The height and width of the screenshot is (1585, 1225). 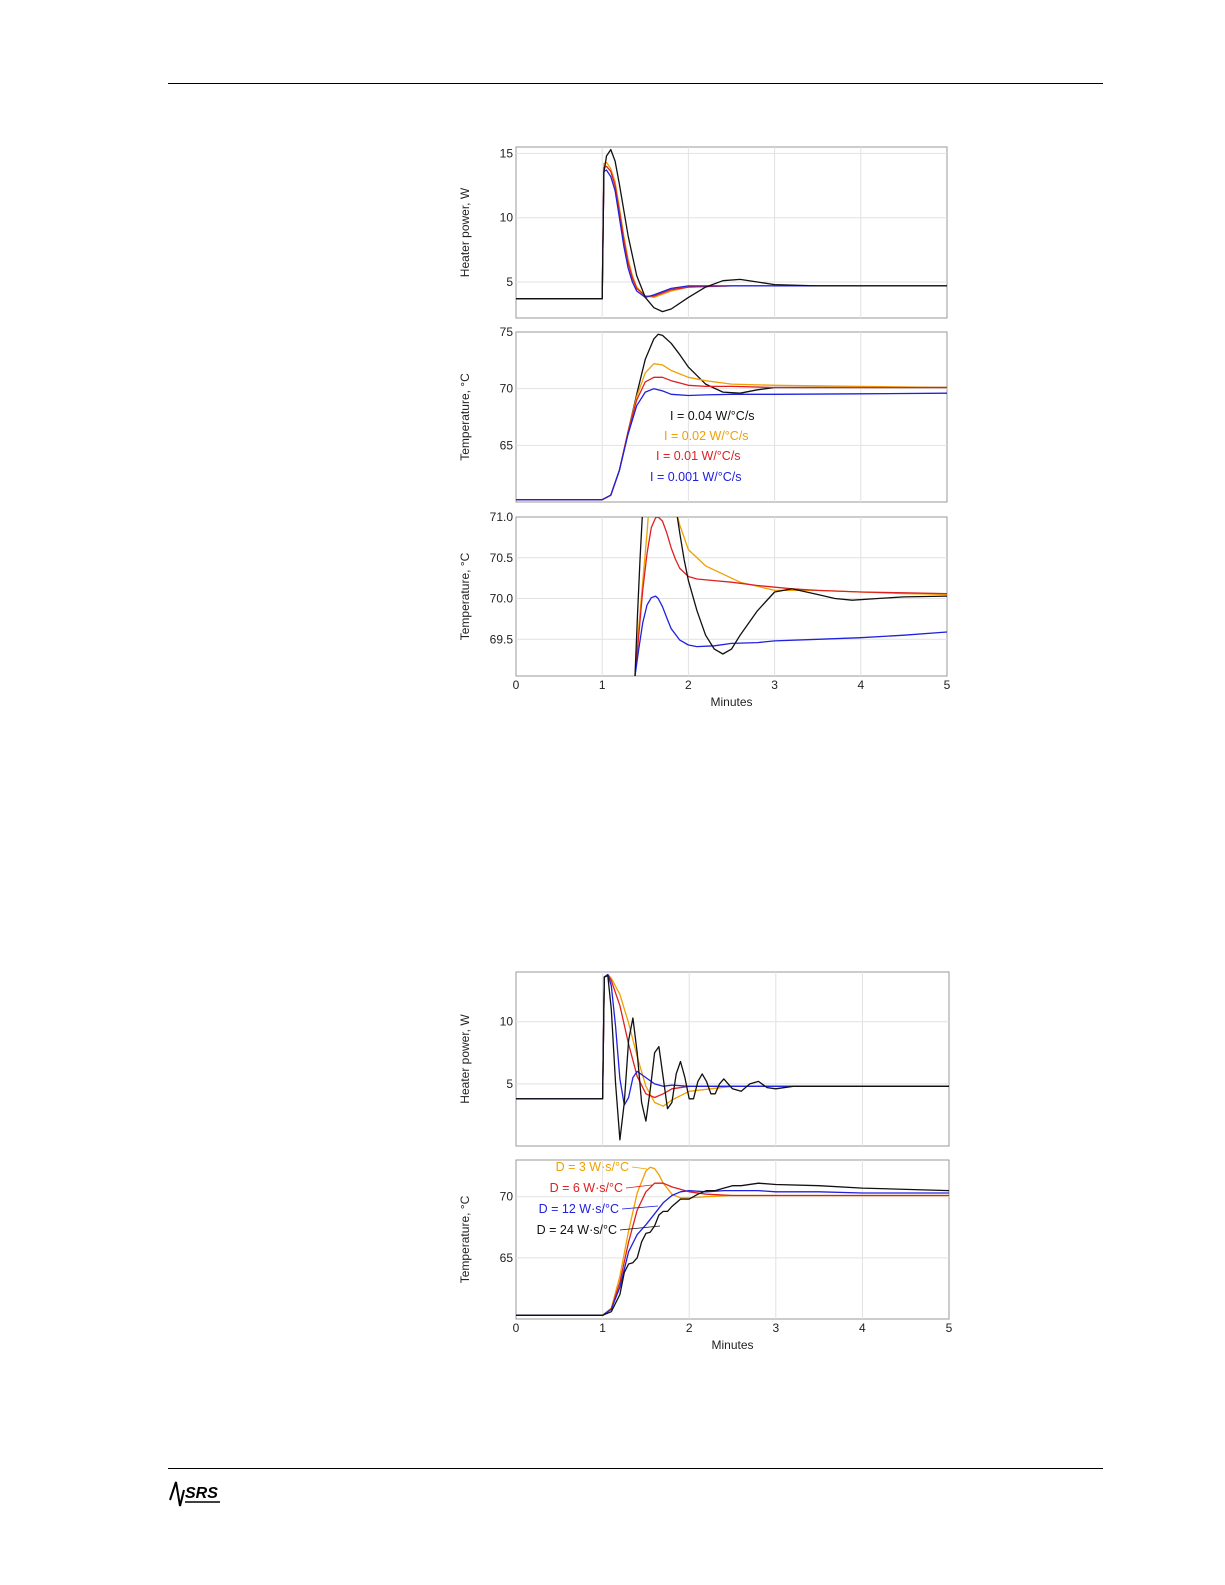 I want to click on srs-logo: SRS, so click(x=194, y=1494).